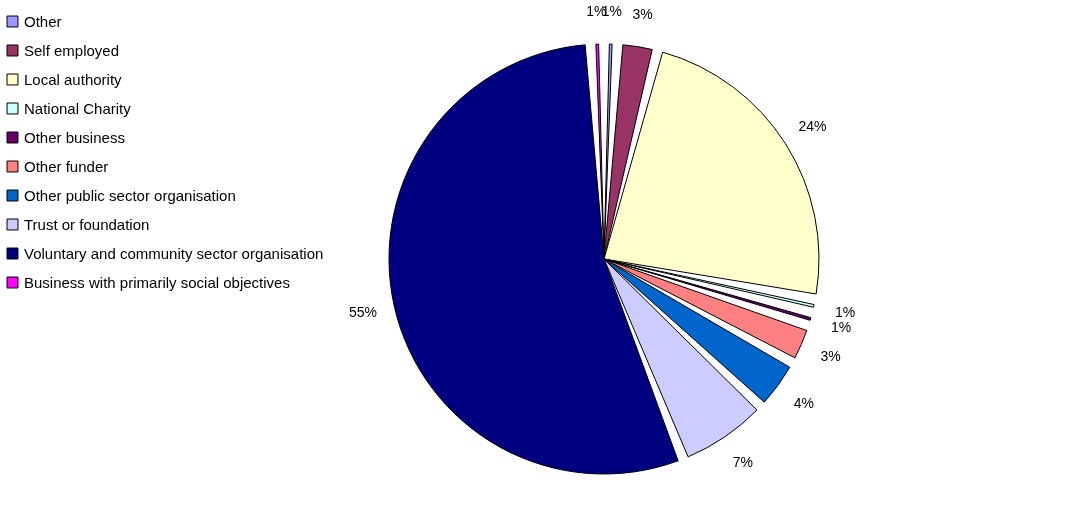 The image size is (1065, 508). What do you see at coordinates (43, 21) in the screenshot?
I see `legend-label: Other` at bounding box center [43, 21].